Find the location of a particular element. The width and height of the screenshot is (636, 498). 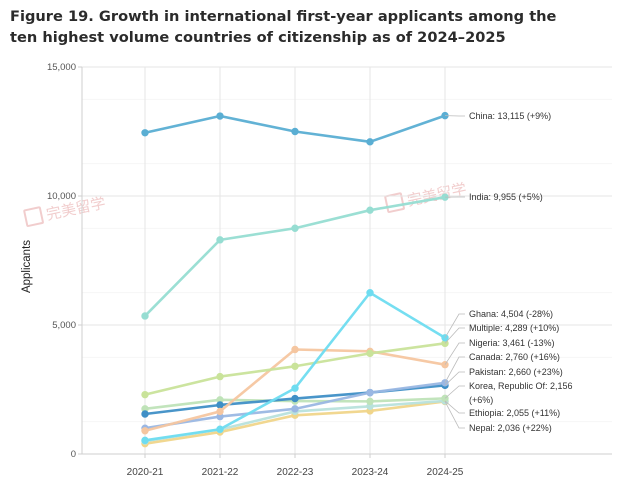

end-label-canada: Canada: 2,760 (+16%) is located at coordinates (514, 357).